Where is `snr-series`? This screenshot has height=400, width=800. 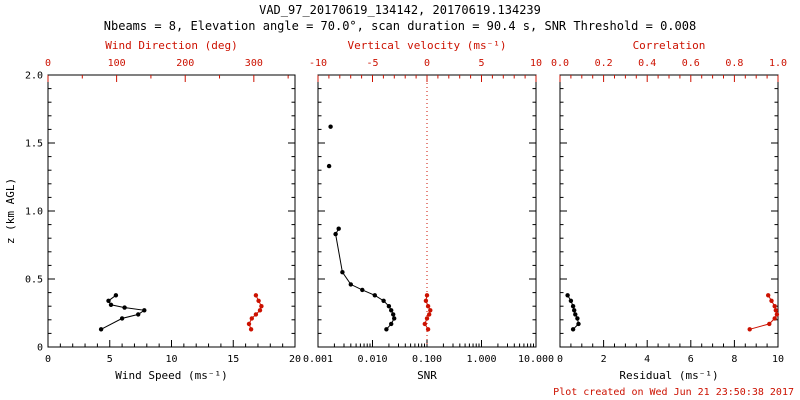
snr-series is located at coordinates (361, 228).